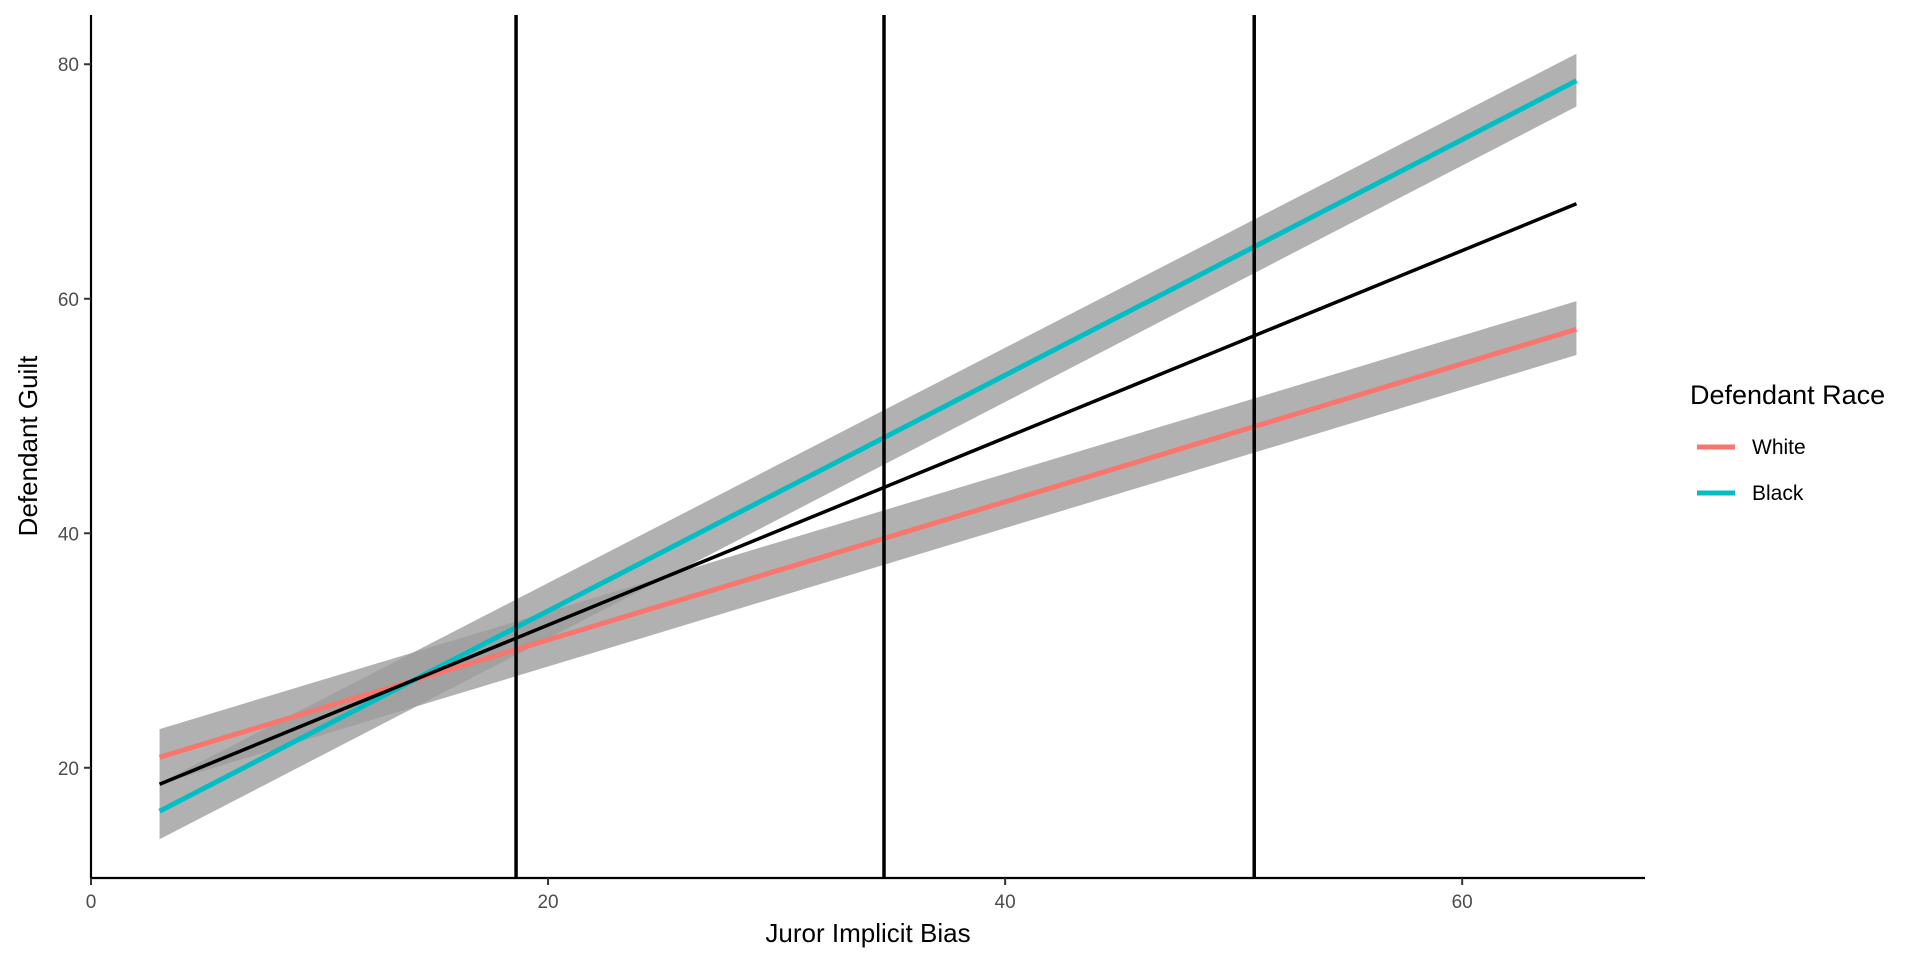 This screenshot has height=960, width=1920. I want to click on x-tick-label: 20, so click(547, 902).